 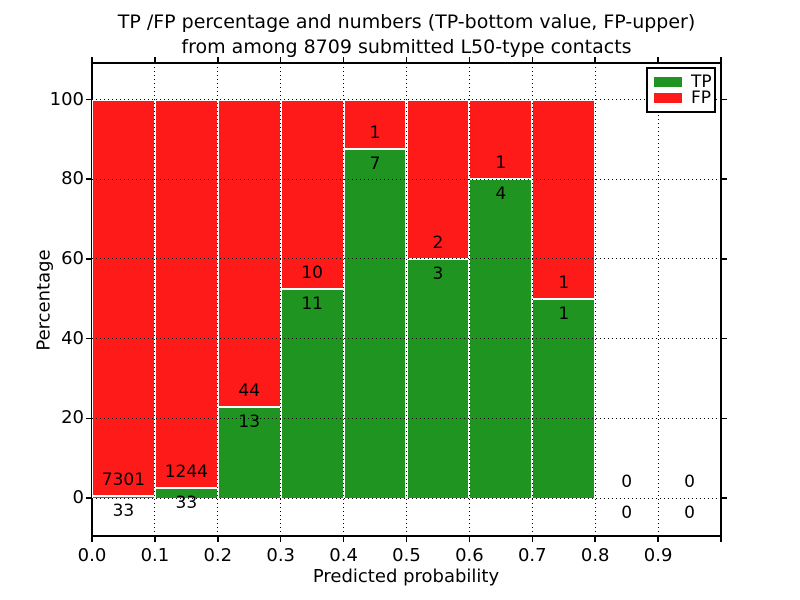 What do you see at coordinates (532, 555) in the screenshot?
I see `x-tick-label: 0.7` at bounding box center [532, 555].